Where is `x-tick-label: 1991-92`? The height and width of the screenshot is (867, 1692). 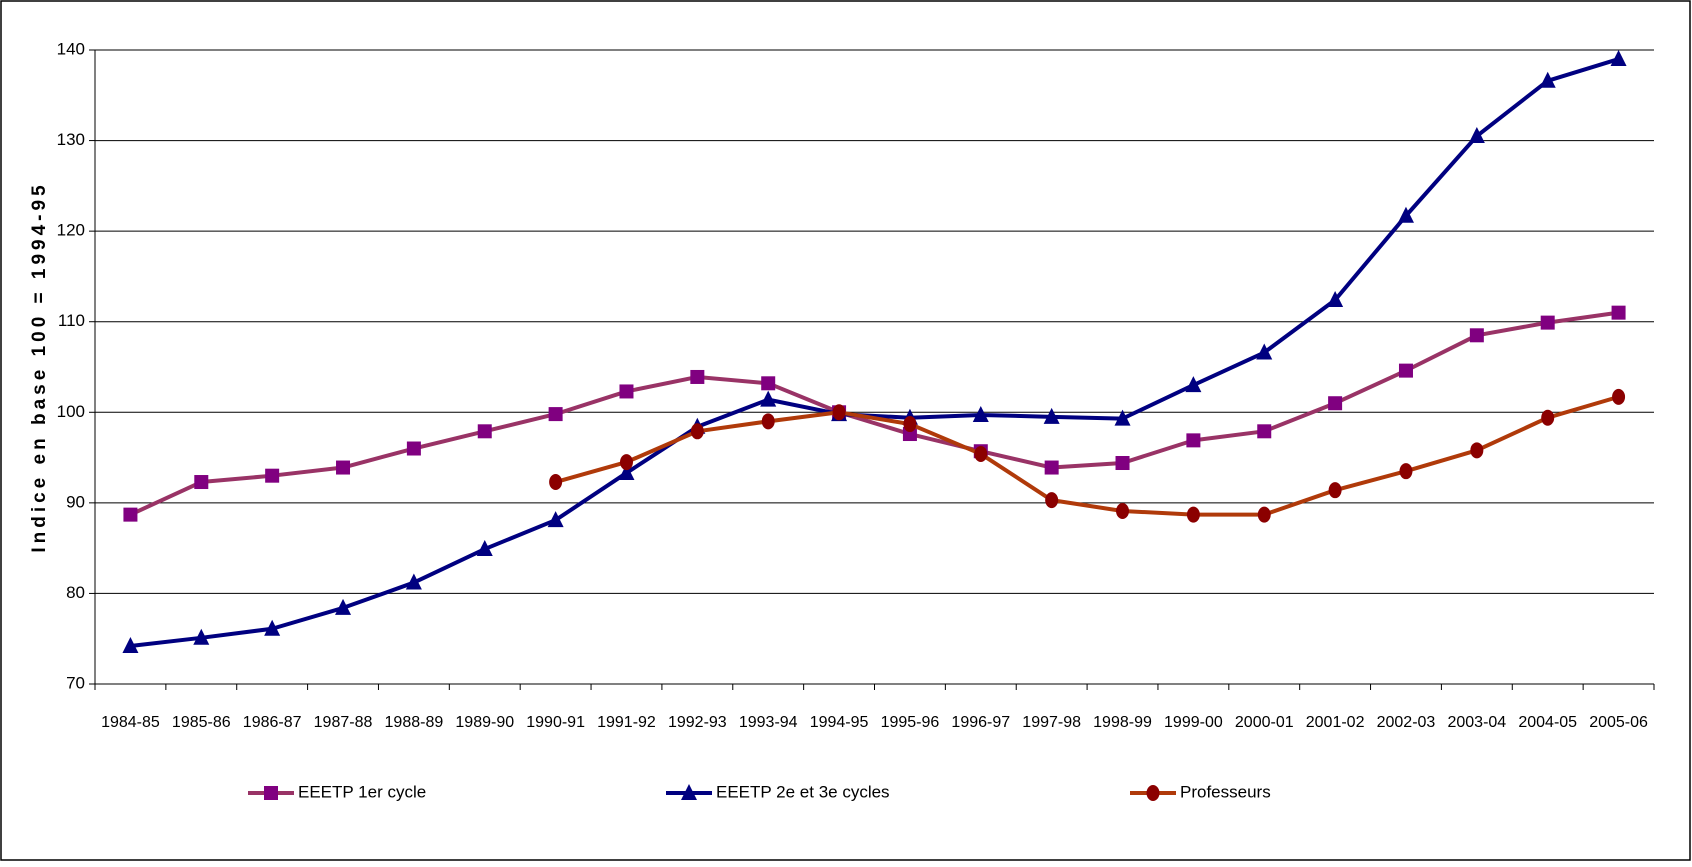
x-tick-label: 1991-92 is located at coordinates (626, 722).